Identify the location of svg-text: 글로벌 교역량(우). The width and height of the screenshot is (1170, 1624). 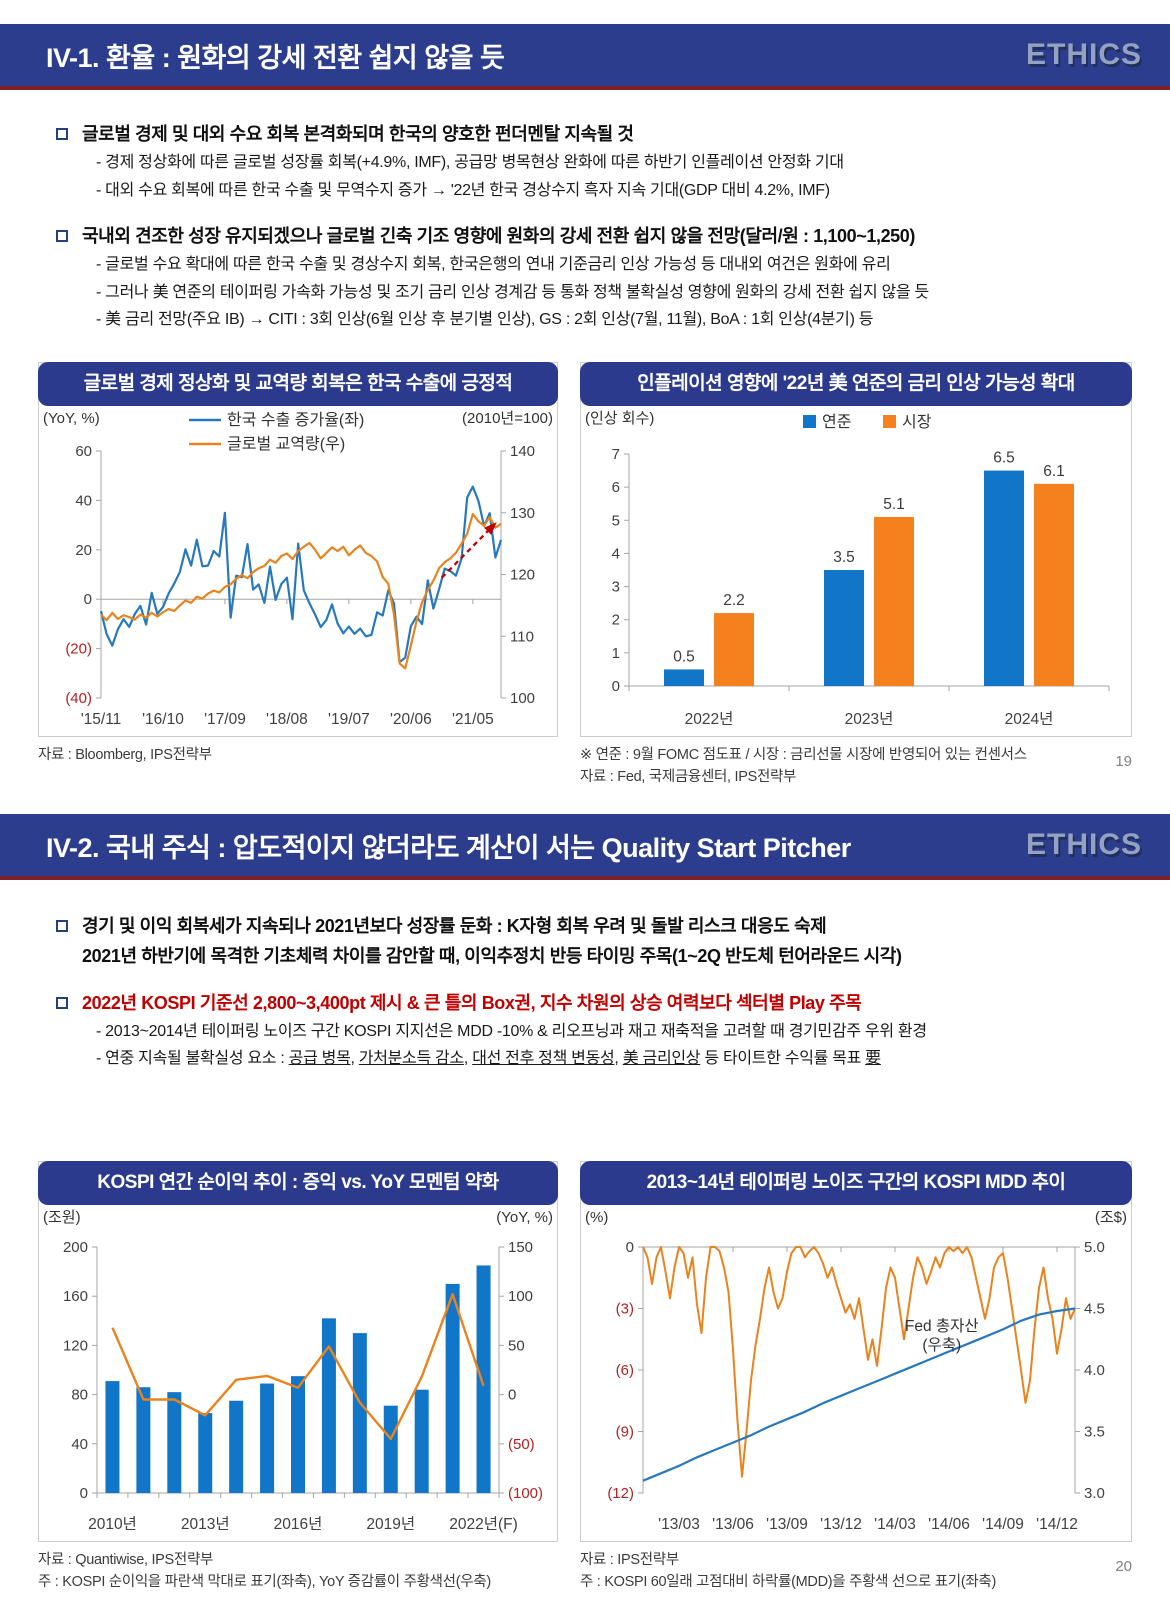
(286, 444).